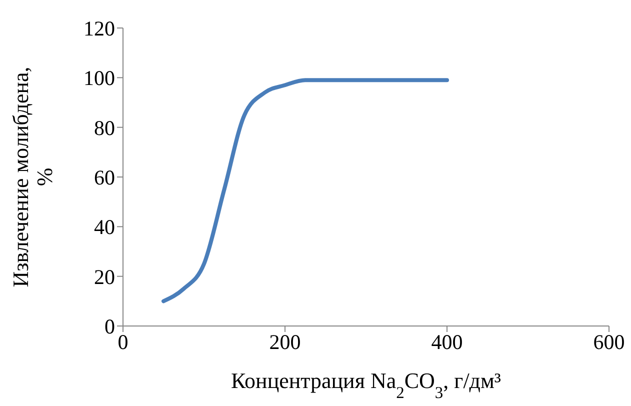 This screenshot has height=406, width=631. What do you see at coordinates (366, 385) in the screenshot?
I see `x-axis-title: Концентрация Na$_{2}$CO$_{3}$, г/дм³` at bounding box center [366, 385].